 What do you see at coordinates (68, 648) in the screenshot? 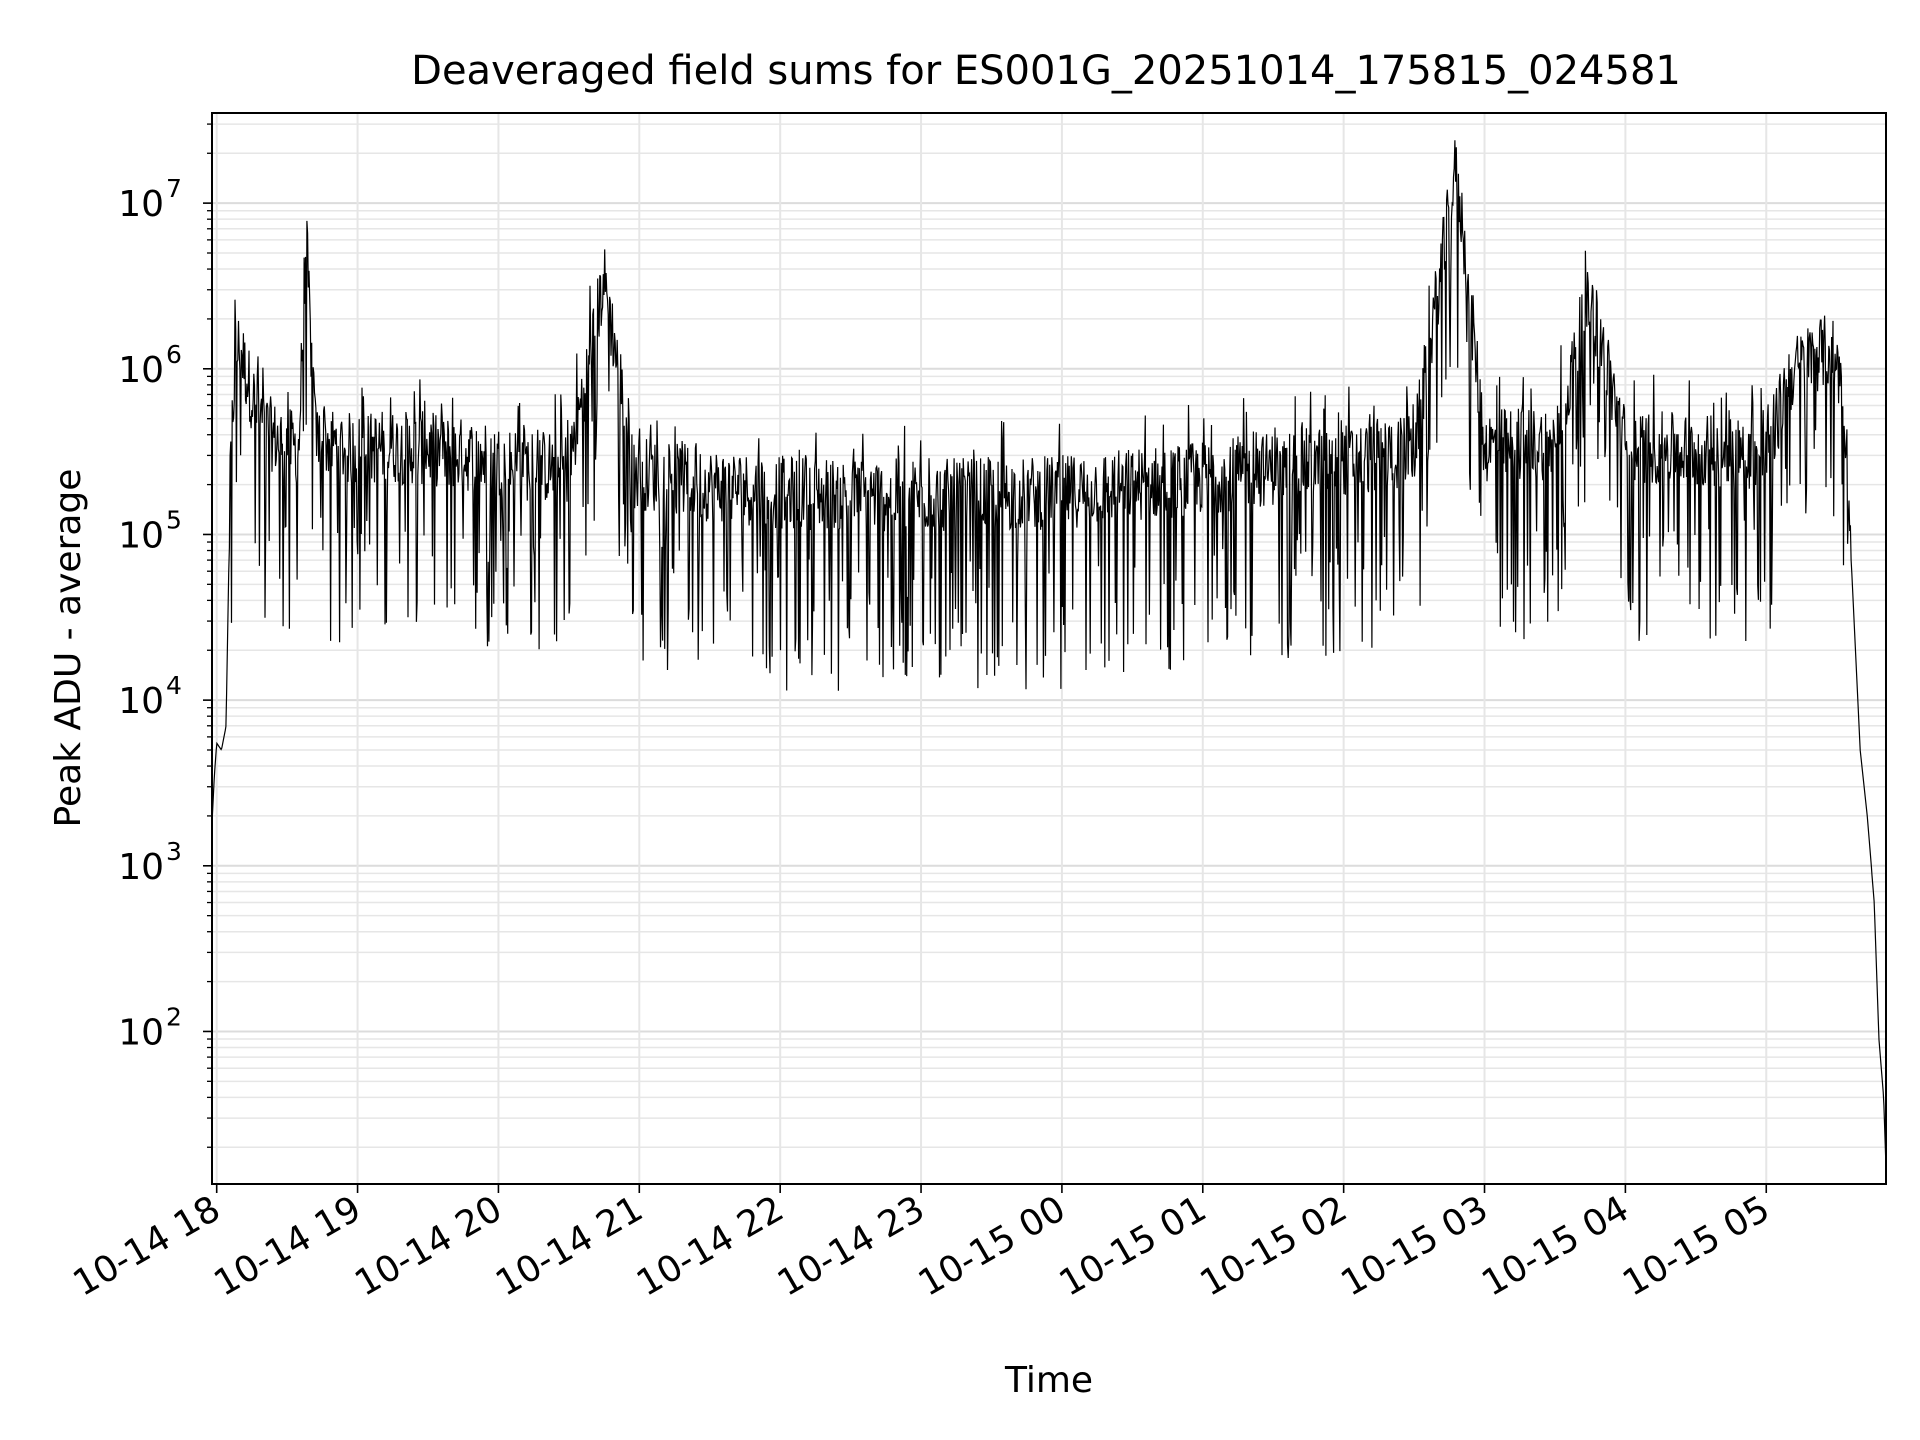
I see `y-axis-label: Peak ADU - average` at bounding box center [68, 648].